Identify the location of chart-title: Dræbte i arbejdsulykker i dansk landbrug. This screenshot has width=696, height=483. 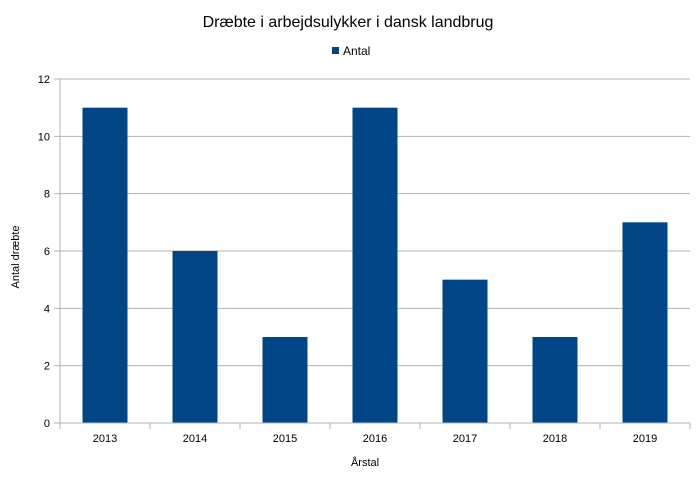
(348, 22).